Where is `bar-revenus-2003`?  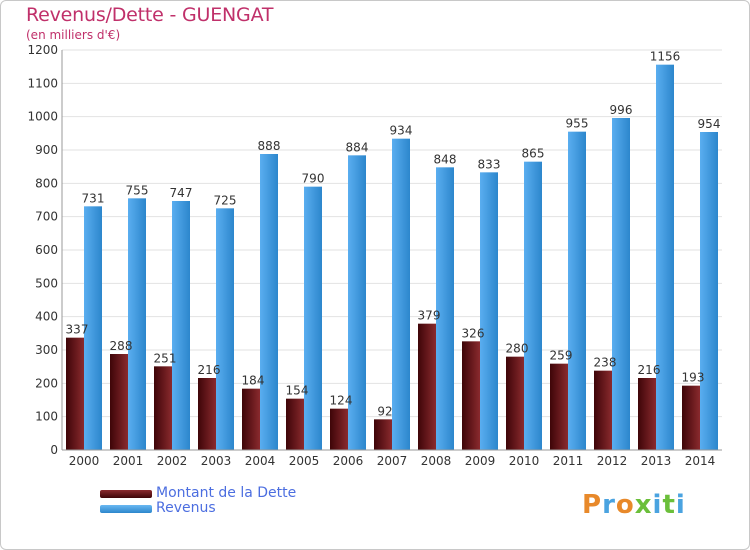 bar-revenus-2003 is located at coordinates (225, 329).